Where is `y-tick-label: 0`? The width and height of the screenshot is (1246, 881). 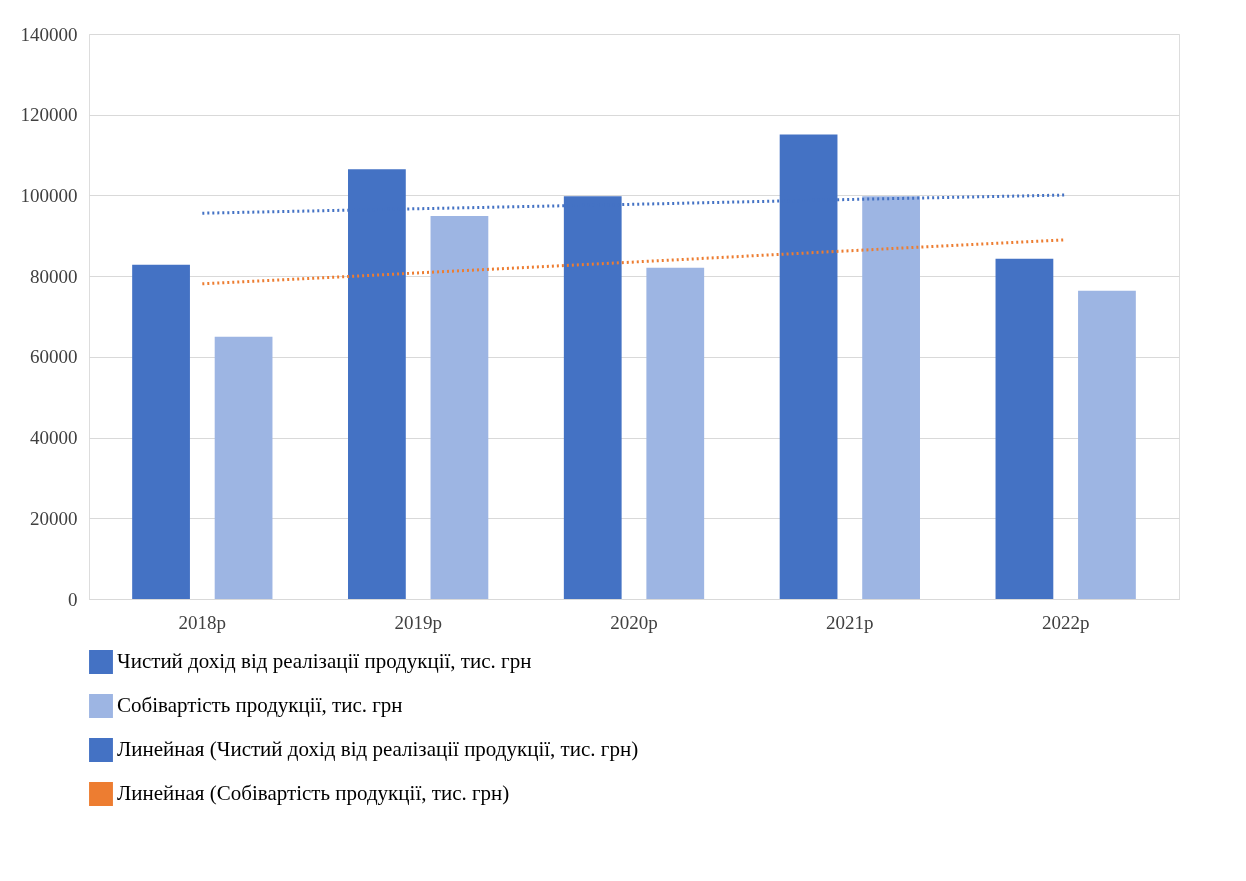 y-tick-label: 0 is located at coordinates (73, 599).